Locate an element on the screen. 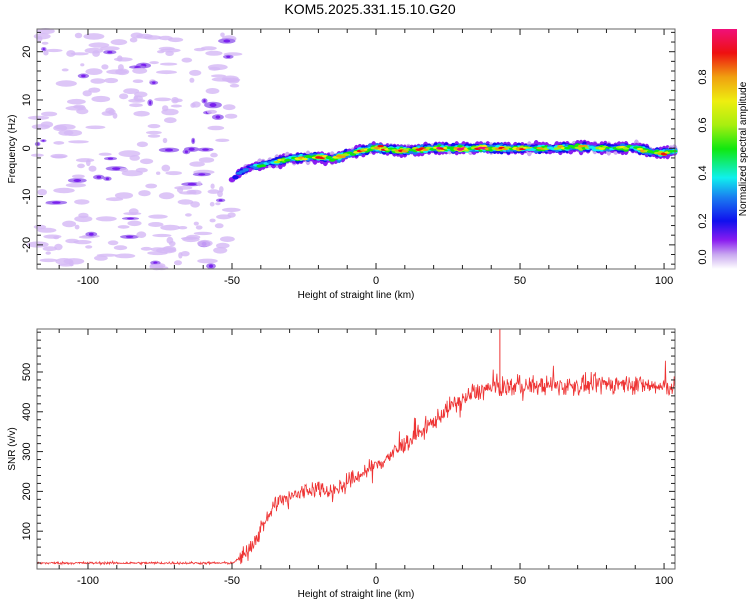 The height and width of the screenshot is (600, 750). colorbar-tick-label: 0.4 is located at coordinates (703, 172).